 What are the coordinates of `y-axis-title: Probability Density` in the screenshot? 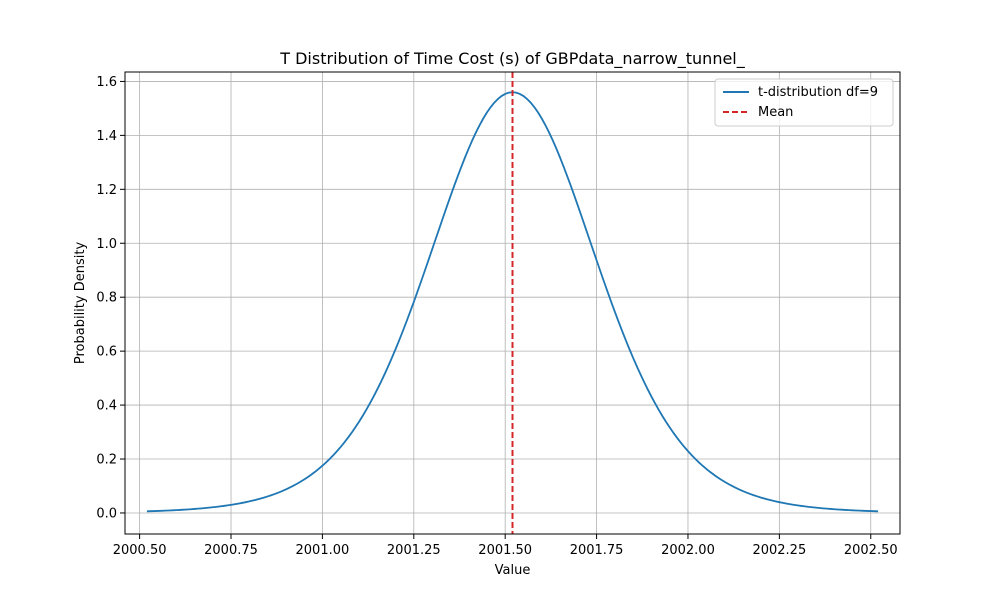 It's located at (80, 303).